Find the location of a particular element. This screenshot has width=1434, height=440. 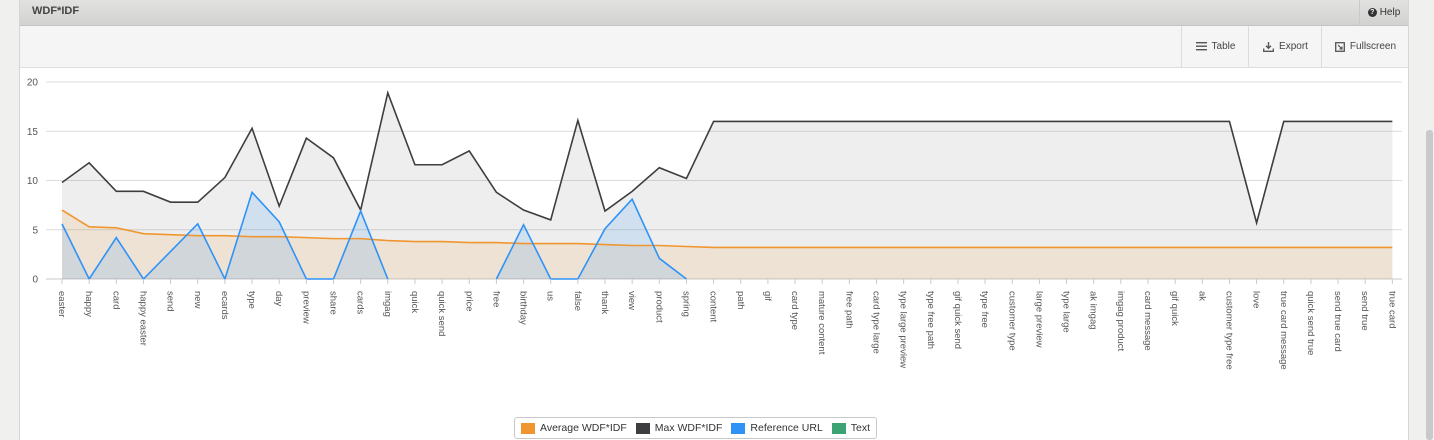

legend-label-average: Average WDF*IDF is located at coordinates (583, 428).